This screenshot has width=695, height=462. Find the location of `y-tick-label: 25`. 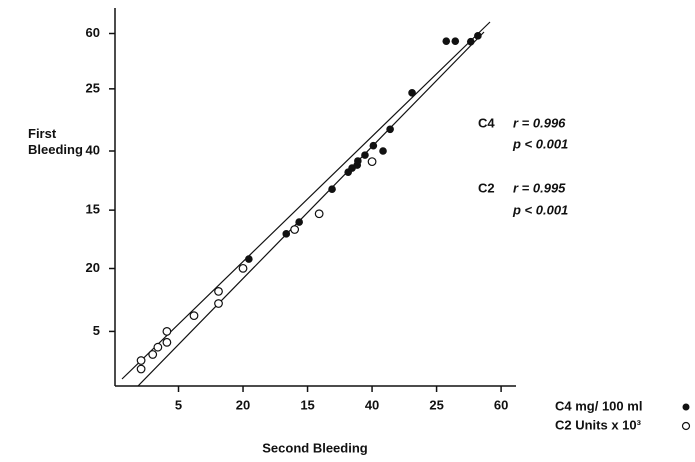

y-tick-label: 25 is located at coordinates (93, 87).